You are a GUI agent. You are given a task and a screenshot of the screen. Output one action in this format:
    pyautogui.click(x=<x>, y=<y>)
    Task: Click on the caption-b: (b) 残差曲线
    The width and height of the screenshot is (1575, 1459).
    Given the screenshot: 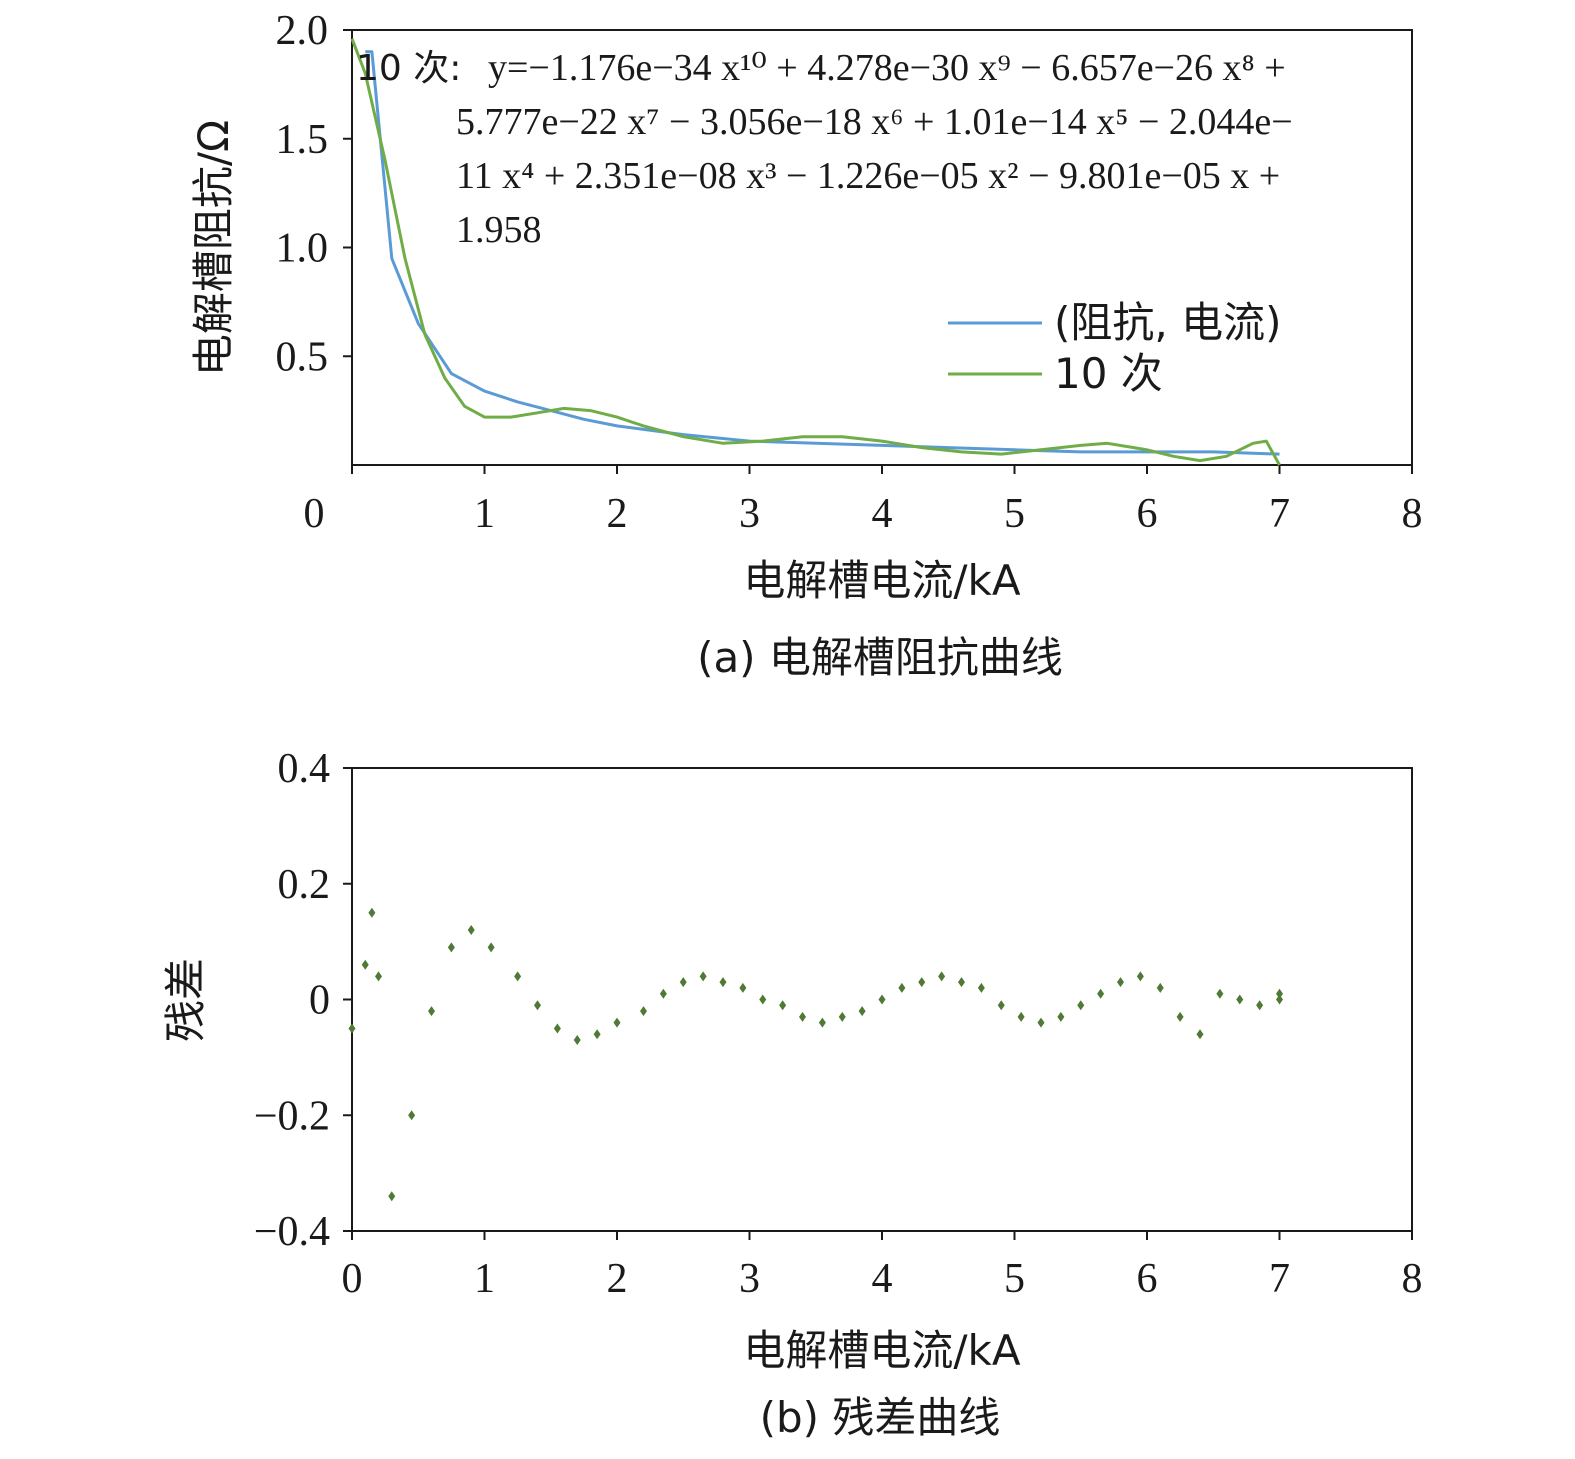 What is the action you would take?
    pyautogui.click(x=880, y=1417)
    